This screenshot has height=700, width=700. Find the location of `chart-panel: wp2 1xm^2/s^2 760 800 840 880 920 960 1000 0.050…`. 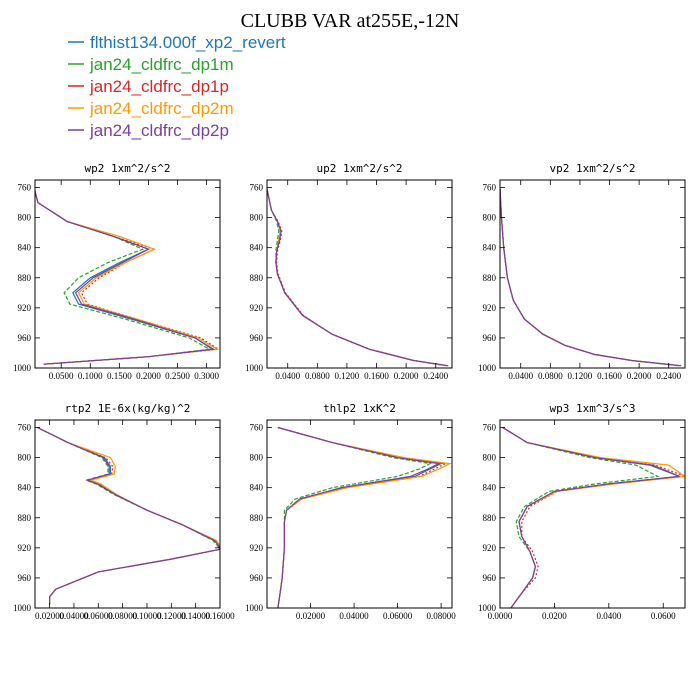

chart-panel: wp2 1xm^2/s^2 760 800 840 880 920 960 1000 0.050… is located at coordinates (117, 271).